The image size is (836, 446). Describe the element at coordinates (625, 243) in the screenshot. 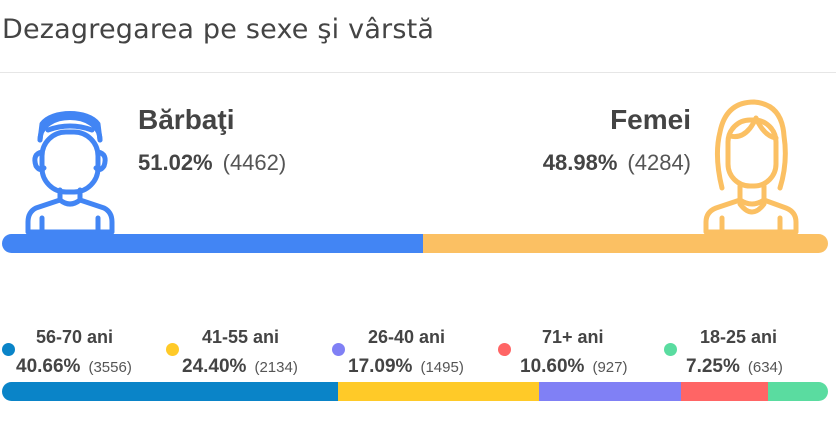

I see `gender-bar-segment-female` at that location.